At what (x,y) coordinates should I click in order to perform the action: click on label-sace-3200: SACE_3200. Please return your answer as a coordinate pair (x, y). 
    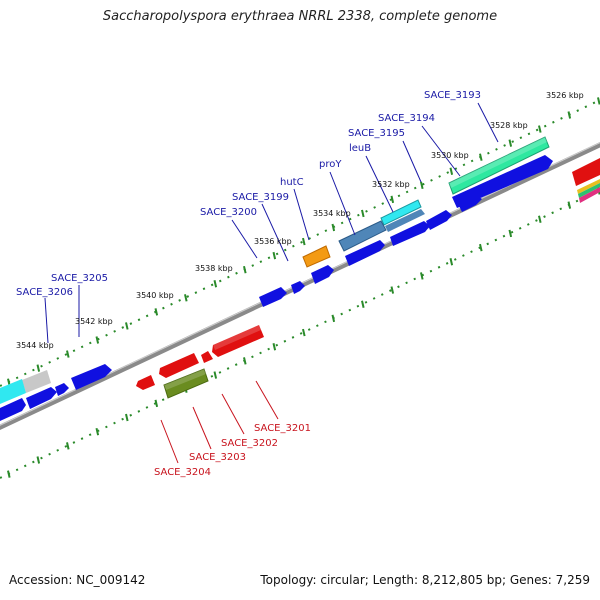
    Looking at the image, I should click on (228, 212).